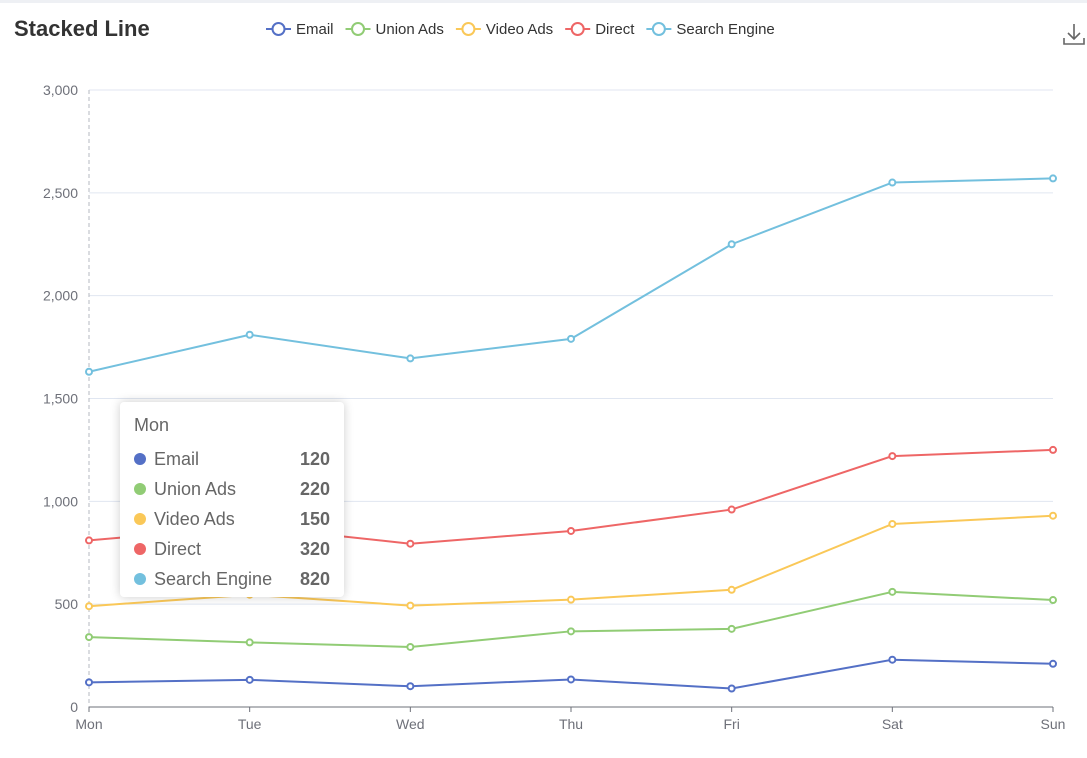 The image size is (1087, 758). Describe the element at coordinates (88, 724) in the screenshot. I see `x-tick-label: Mon` at that location.